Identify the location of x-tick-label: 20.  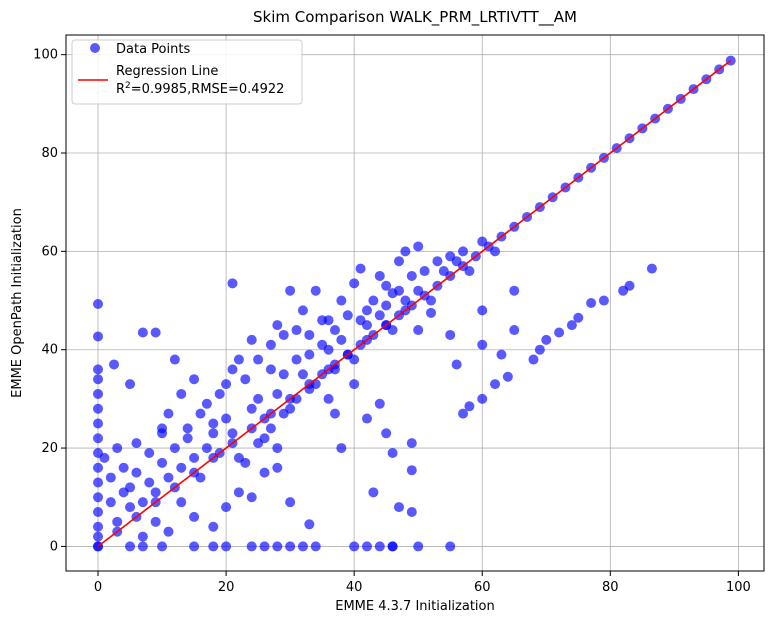
(226, 587).